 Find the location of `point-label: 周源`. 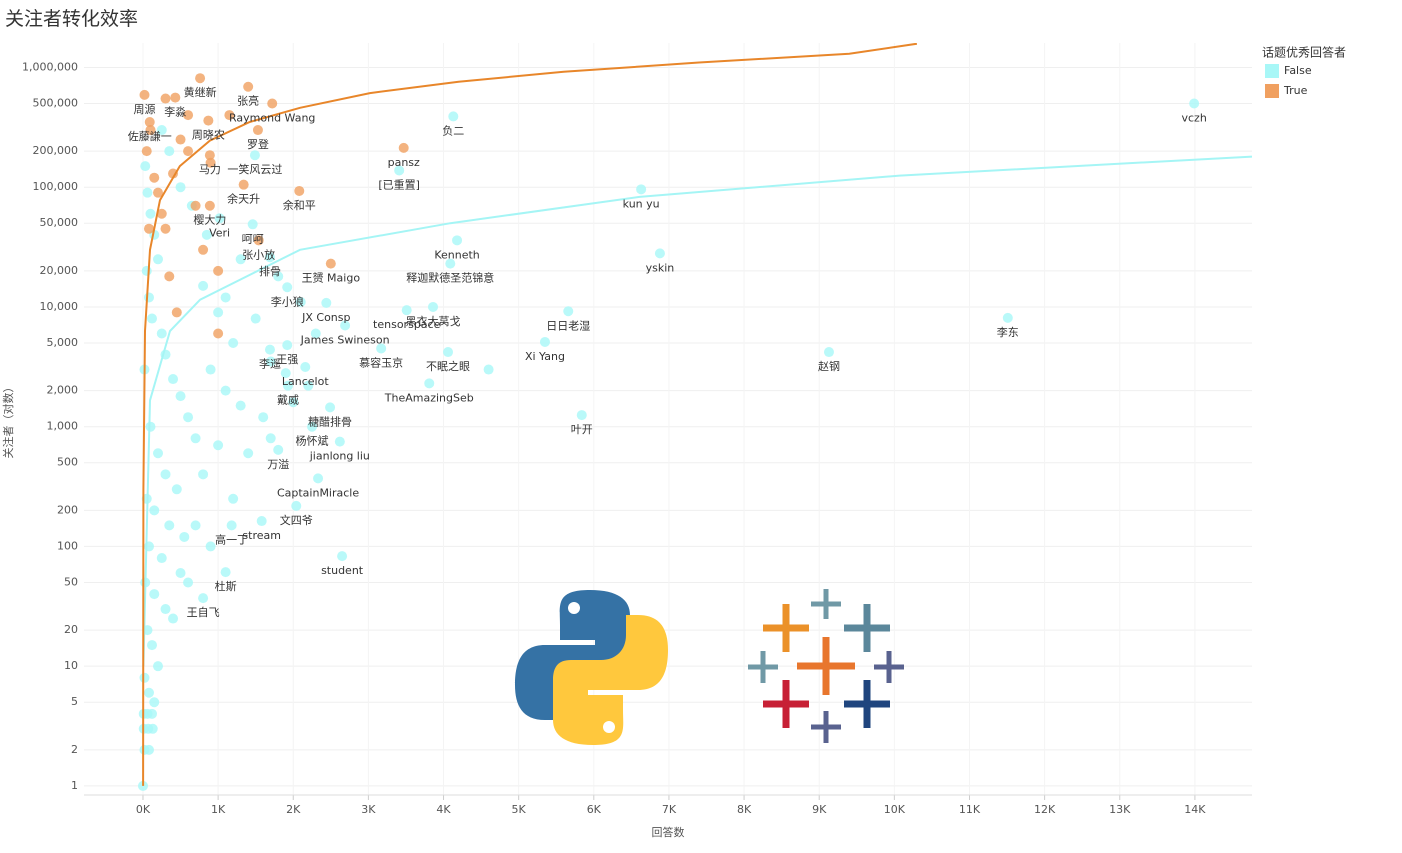

point-label: 周源 is located at coordinates (144, 109).